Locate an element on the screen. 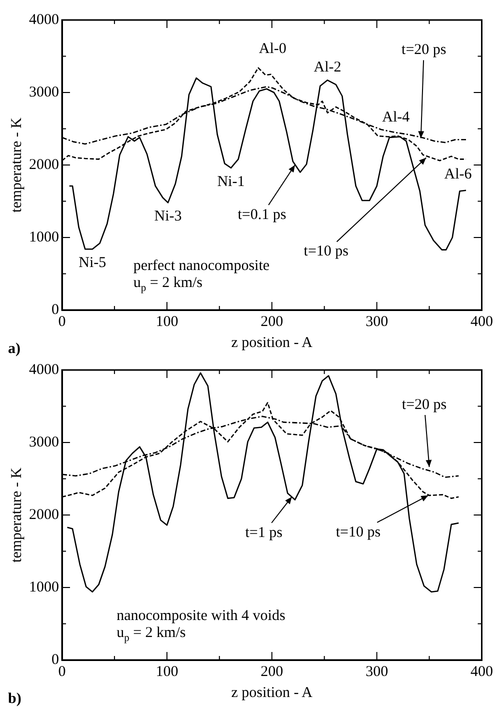 This screenshot has height=721, width=504. annotation: t=0.1 ps is located at coordinates (262, 214).